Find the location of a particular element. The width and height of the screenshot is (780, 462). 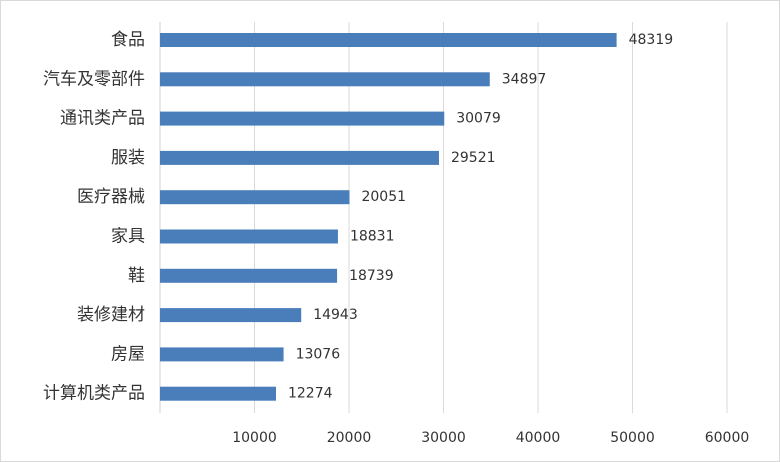

value-label: 13076 is located at coordinates (318, 354).